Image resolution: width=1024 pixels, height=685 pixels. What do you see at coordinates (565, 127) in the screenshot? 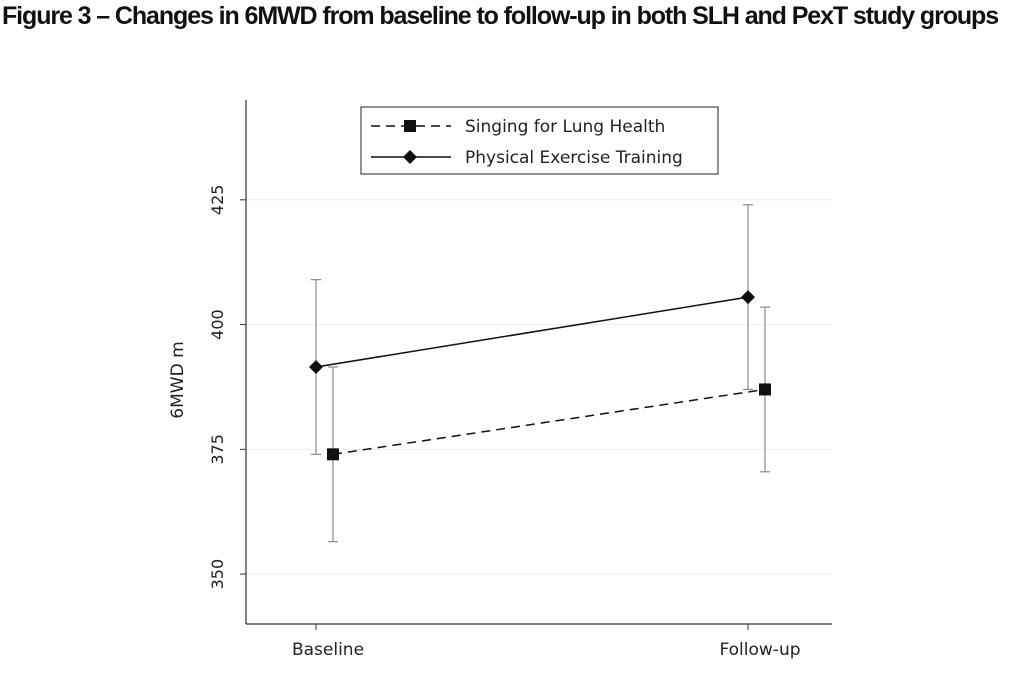
I see `legend-label-0: Singing for Lung Health` at bounding box center [565, 127].